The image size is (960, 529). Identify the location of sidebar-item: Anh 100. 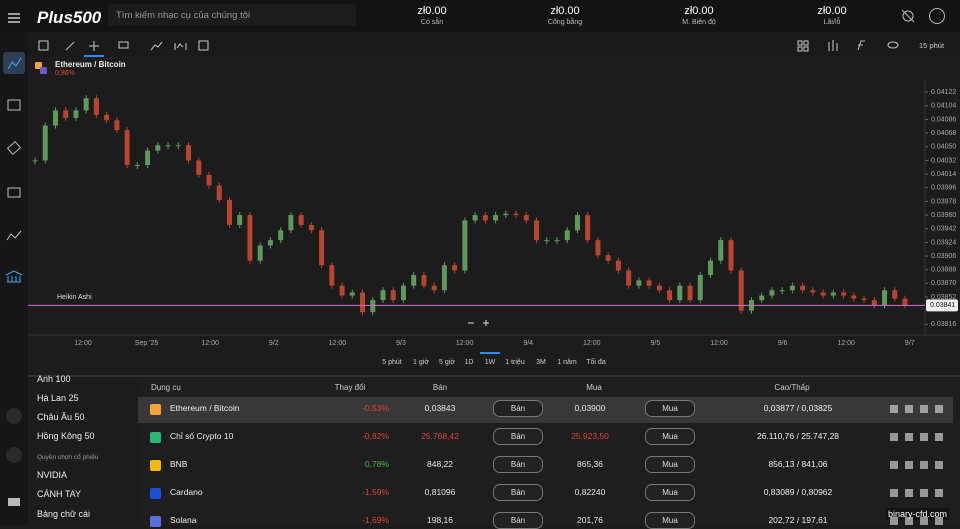
(54, 379).